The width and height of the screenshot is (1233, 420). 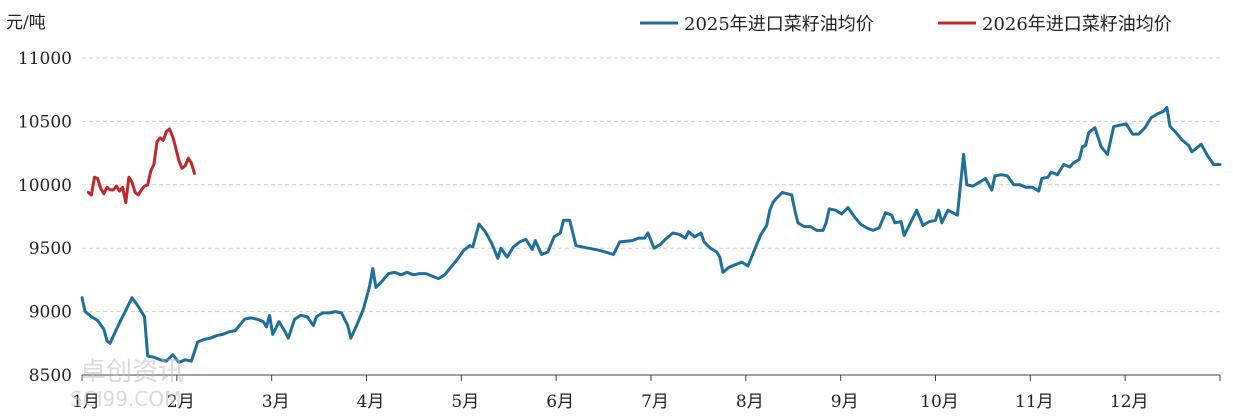 I want to click on y-tick-label: 11000, so click(x=45, y=59).